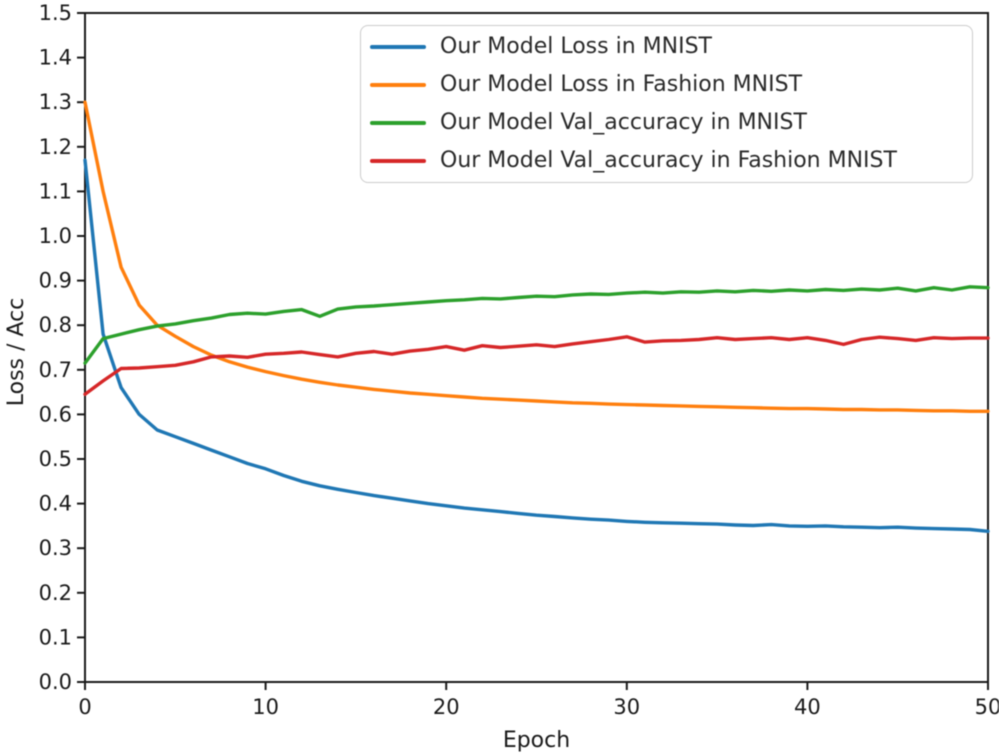 This screenshot has height=753, width=999. I want to click on y-tick-label: 0.0, so click(55, 682).